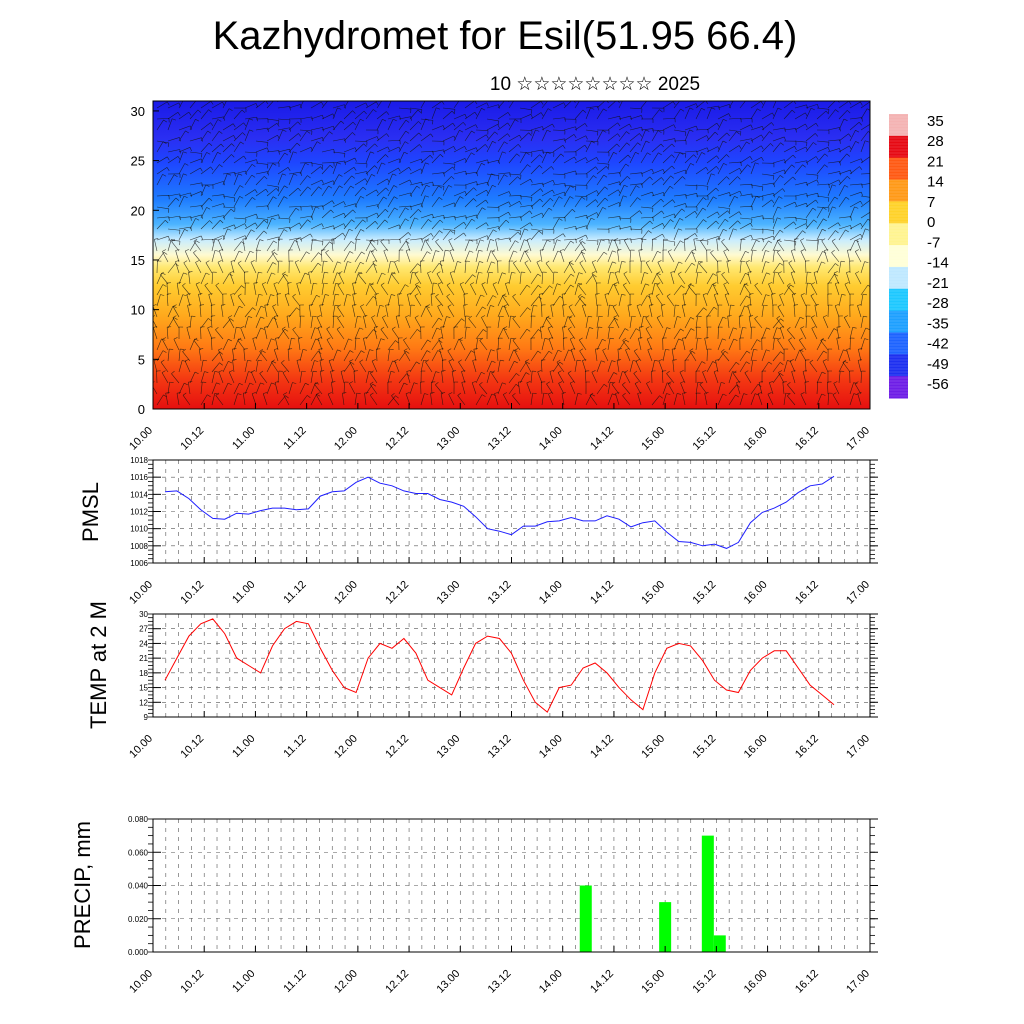  Describe the element at coordinates (938, 283) in the screenshot. I see `colorbar-label: -21` at that location.